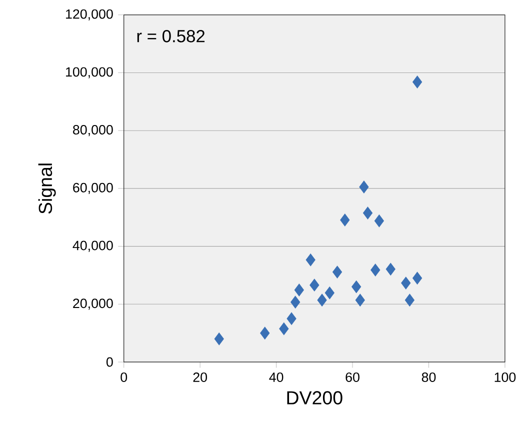  I want to click on x-axis-title: DV200, so click(314, 397).